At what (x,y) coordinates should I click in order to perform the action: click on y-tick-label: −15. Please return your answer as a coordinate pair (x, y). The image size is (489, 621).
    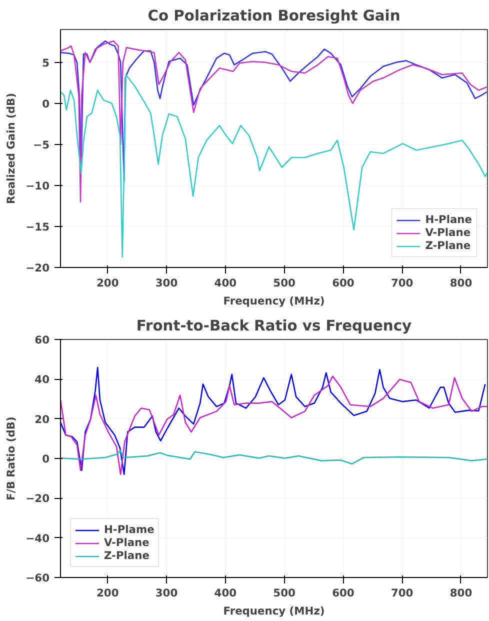
    Looking at the image, I should click on (38, 227).